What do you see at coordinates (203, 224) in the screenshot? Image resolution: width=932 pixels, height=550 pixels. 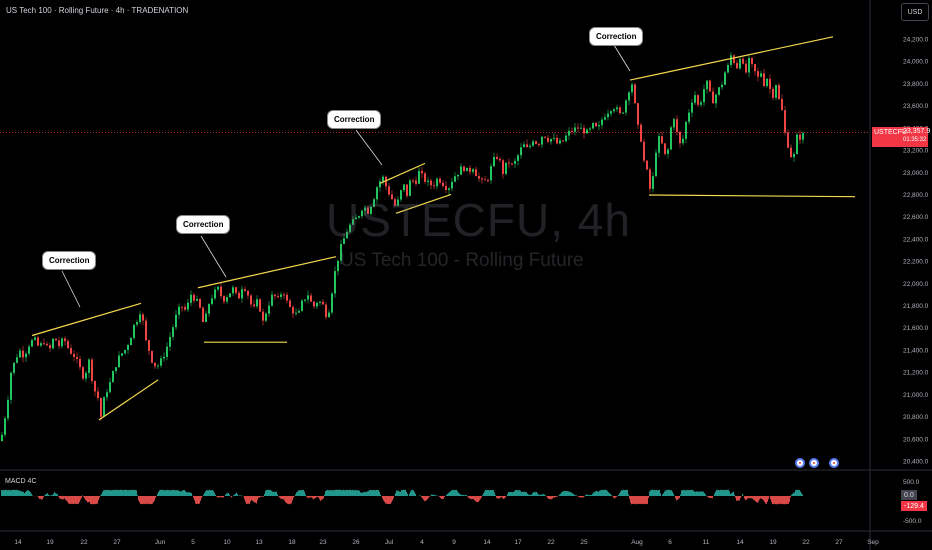 I see `correction-callout-2: Correction` at bounding box center [203, 224].